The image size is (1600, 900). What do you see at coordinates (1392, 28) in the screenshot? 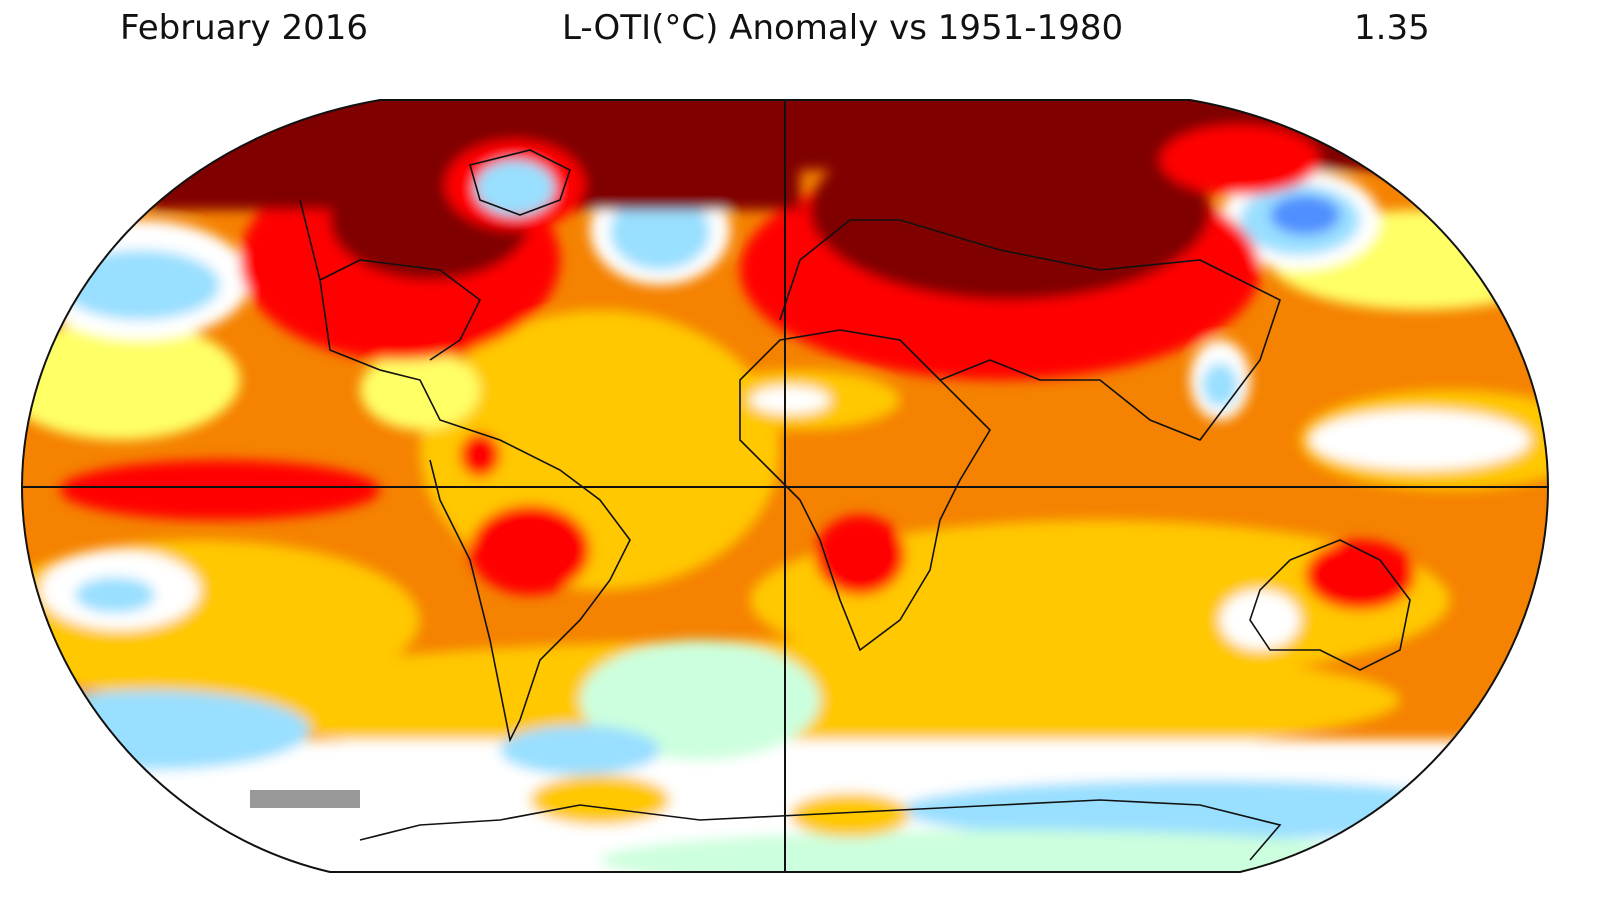
I see `global-mean-value: 1.35` at bounding box center [1392, 28].